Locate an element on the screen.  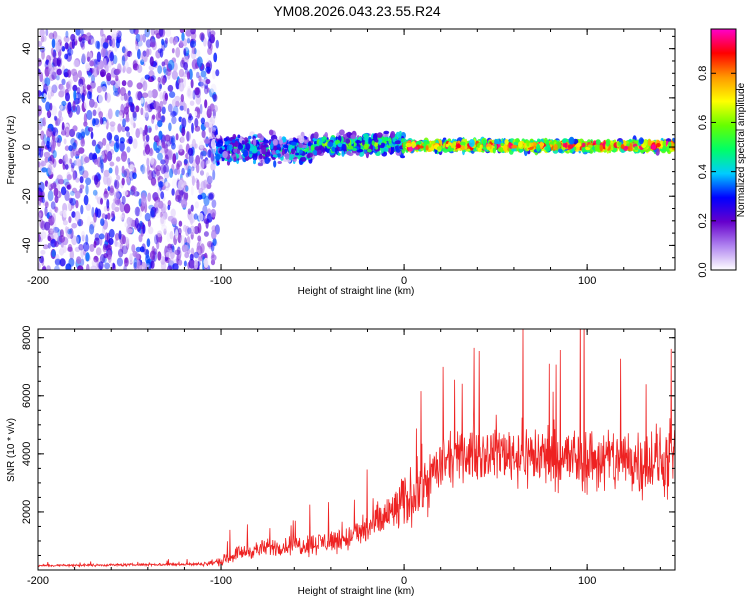
colorbar-label: Normalized spectral amplitude is located at coordinates (741, 149).